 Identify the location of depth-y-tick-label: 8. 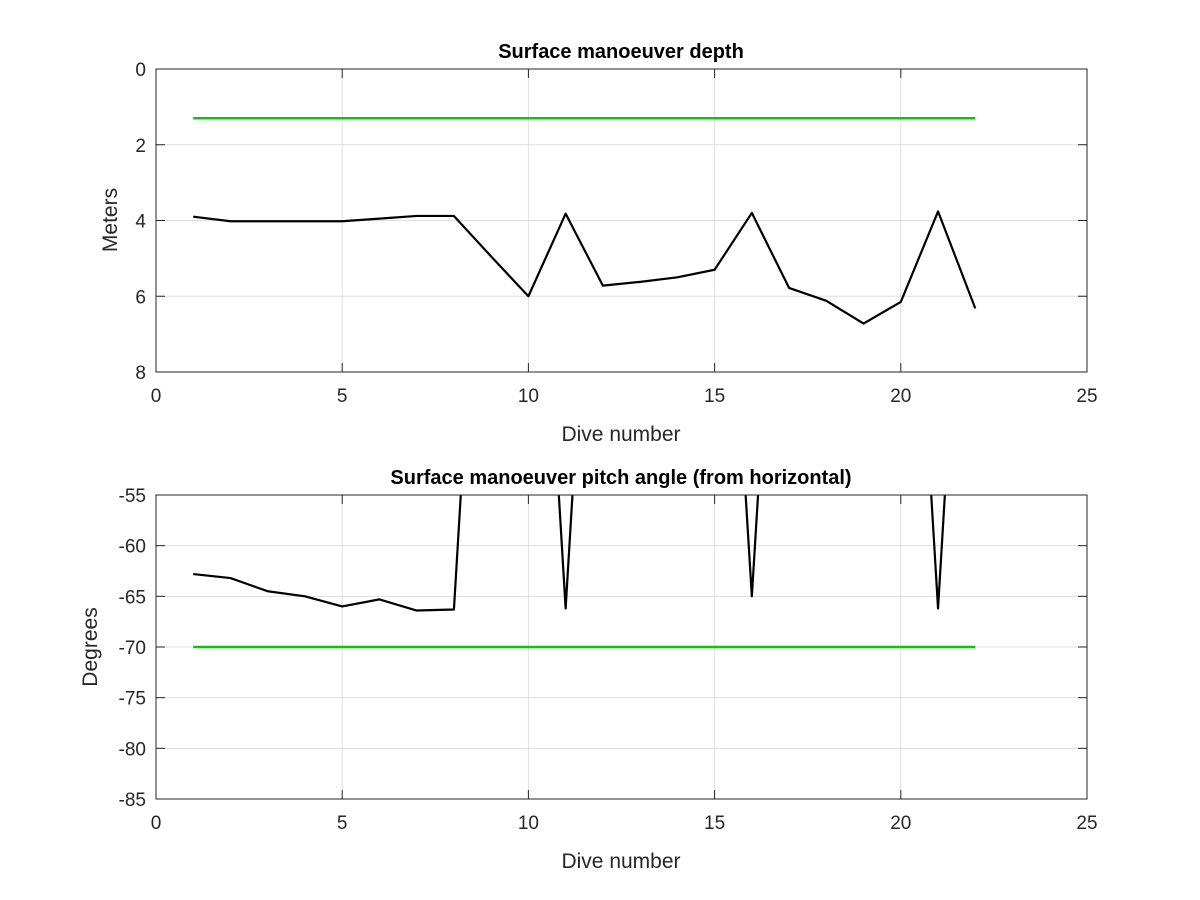
(140, 373).